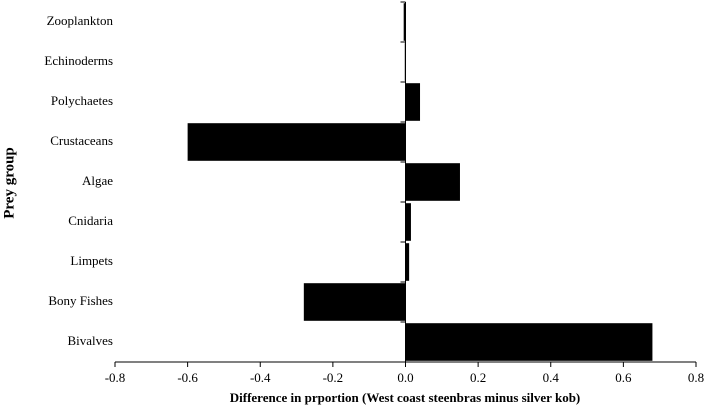 Image resolution: width=709 pixels, height=408 pixels. I want to click on x-tick-label: -0.2, so click(333, 377).